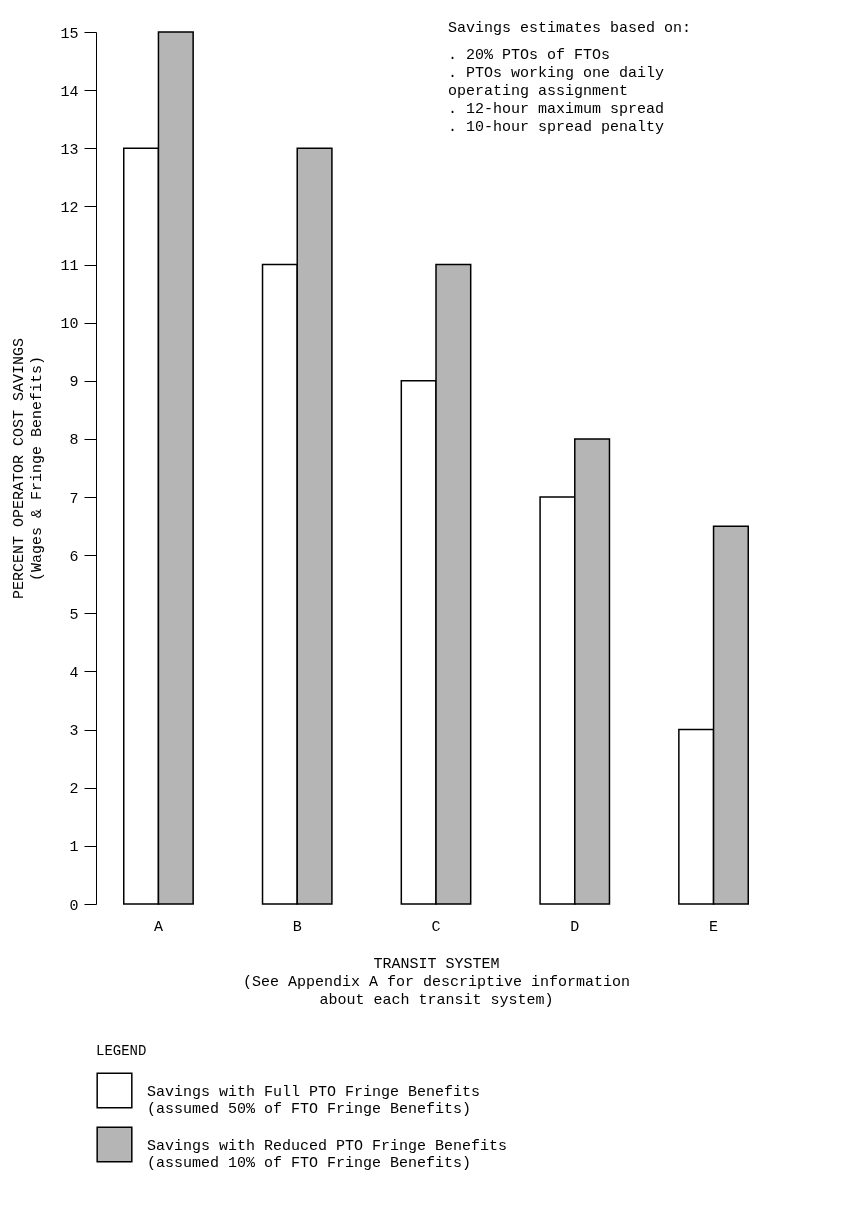  What do you see at coordinates (74, 673) in the screenshot?
I see `y-tick-label: 4` at bounding box center [74, 673].